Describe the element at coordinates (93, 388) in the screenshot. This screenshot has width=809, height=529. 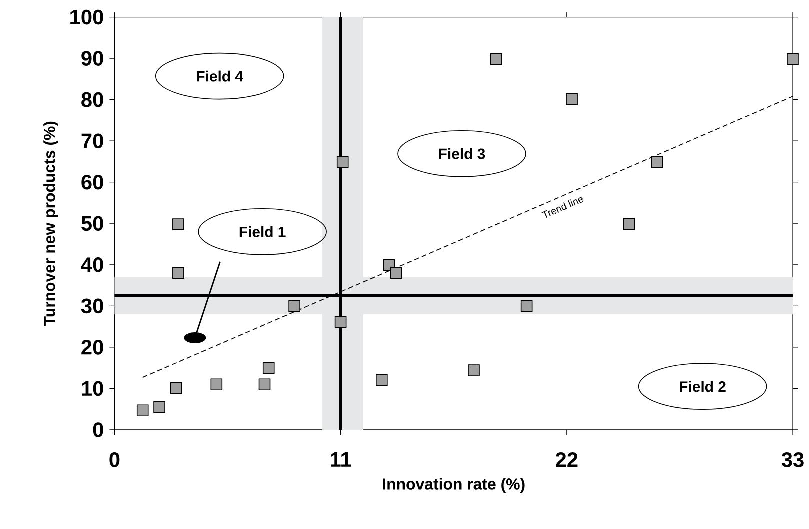
I see `y-tick-label: 10` at that location.